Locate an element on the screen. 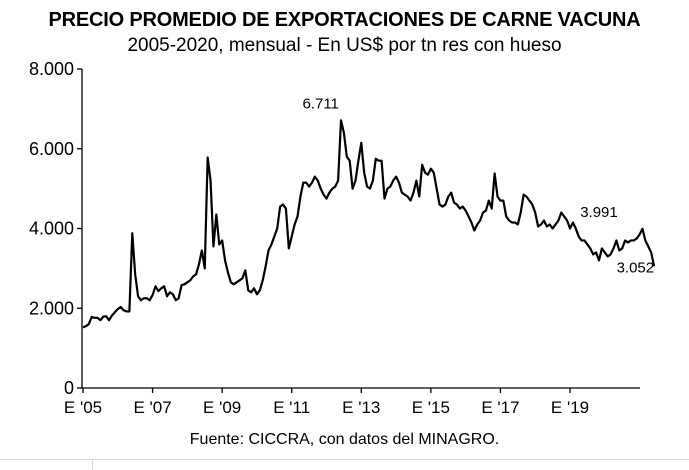 The width and height of the screenshot is (689, 470). y-axis-ticks: 0 2.000 4.000 6.000 8.000 is located at coordinates (55, 228).